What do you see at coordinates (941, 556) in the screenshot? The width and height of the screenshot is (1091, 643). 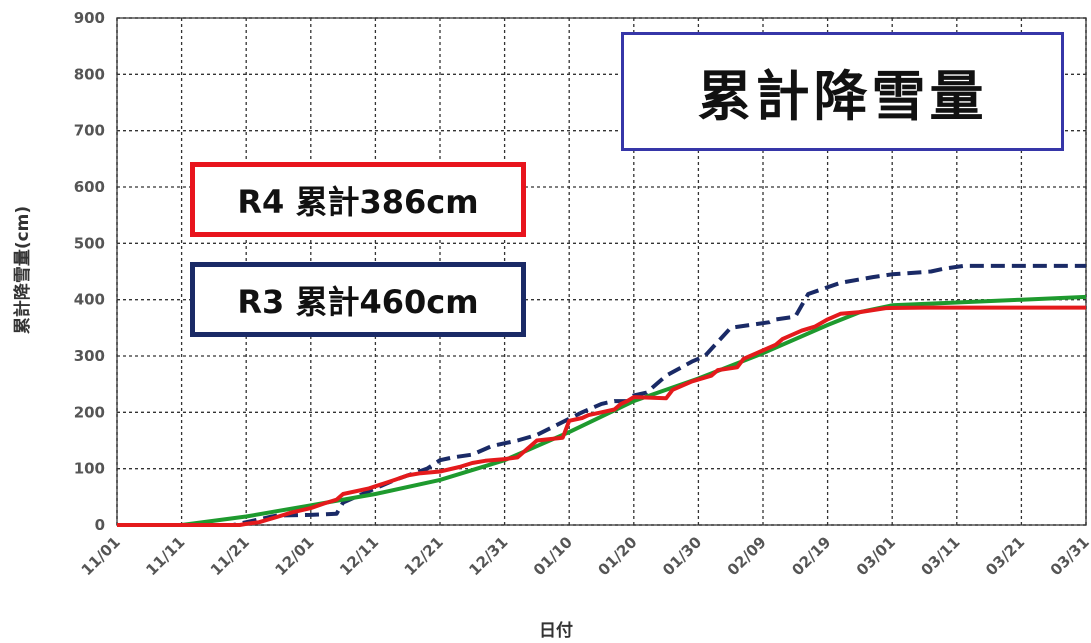 I see `x-tick-label: 03/11` at bounding box center [941, 556].